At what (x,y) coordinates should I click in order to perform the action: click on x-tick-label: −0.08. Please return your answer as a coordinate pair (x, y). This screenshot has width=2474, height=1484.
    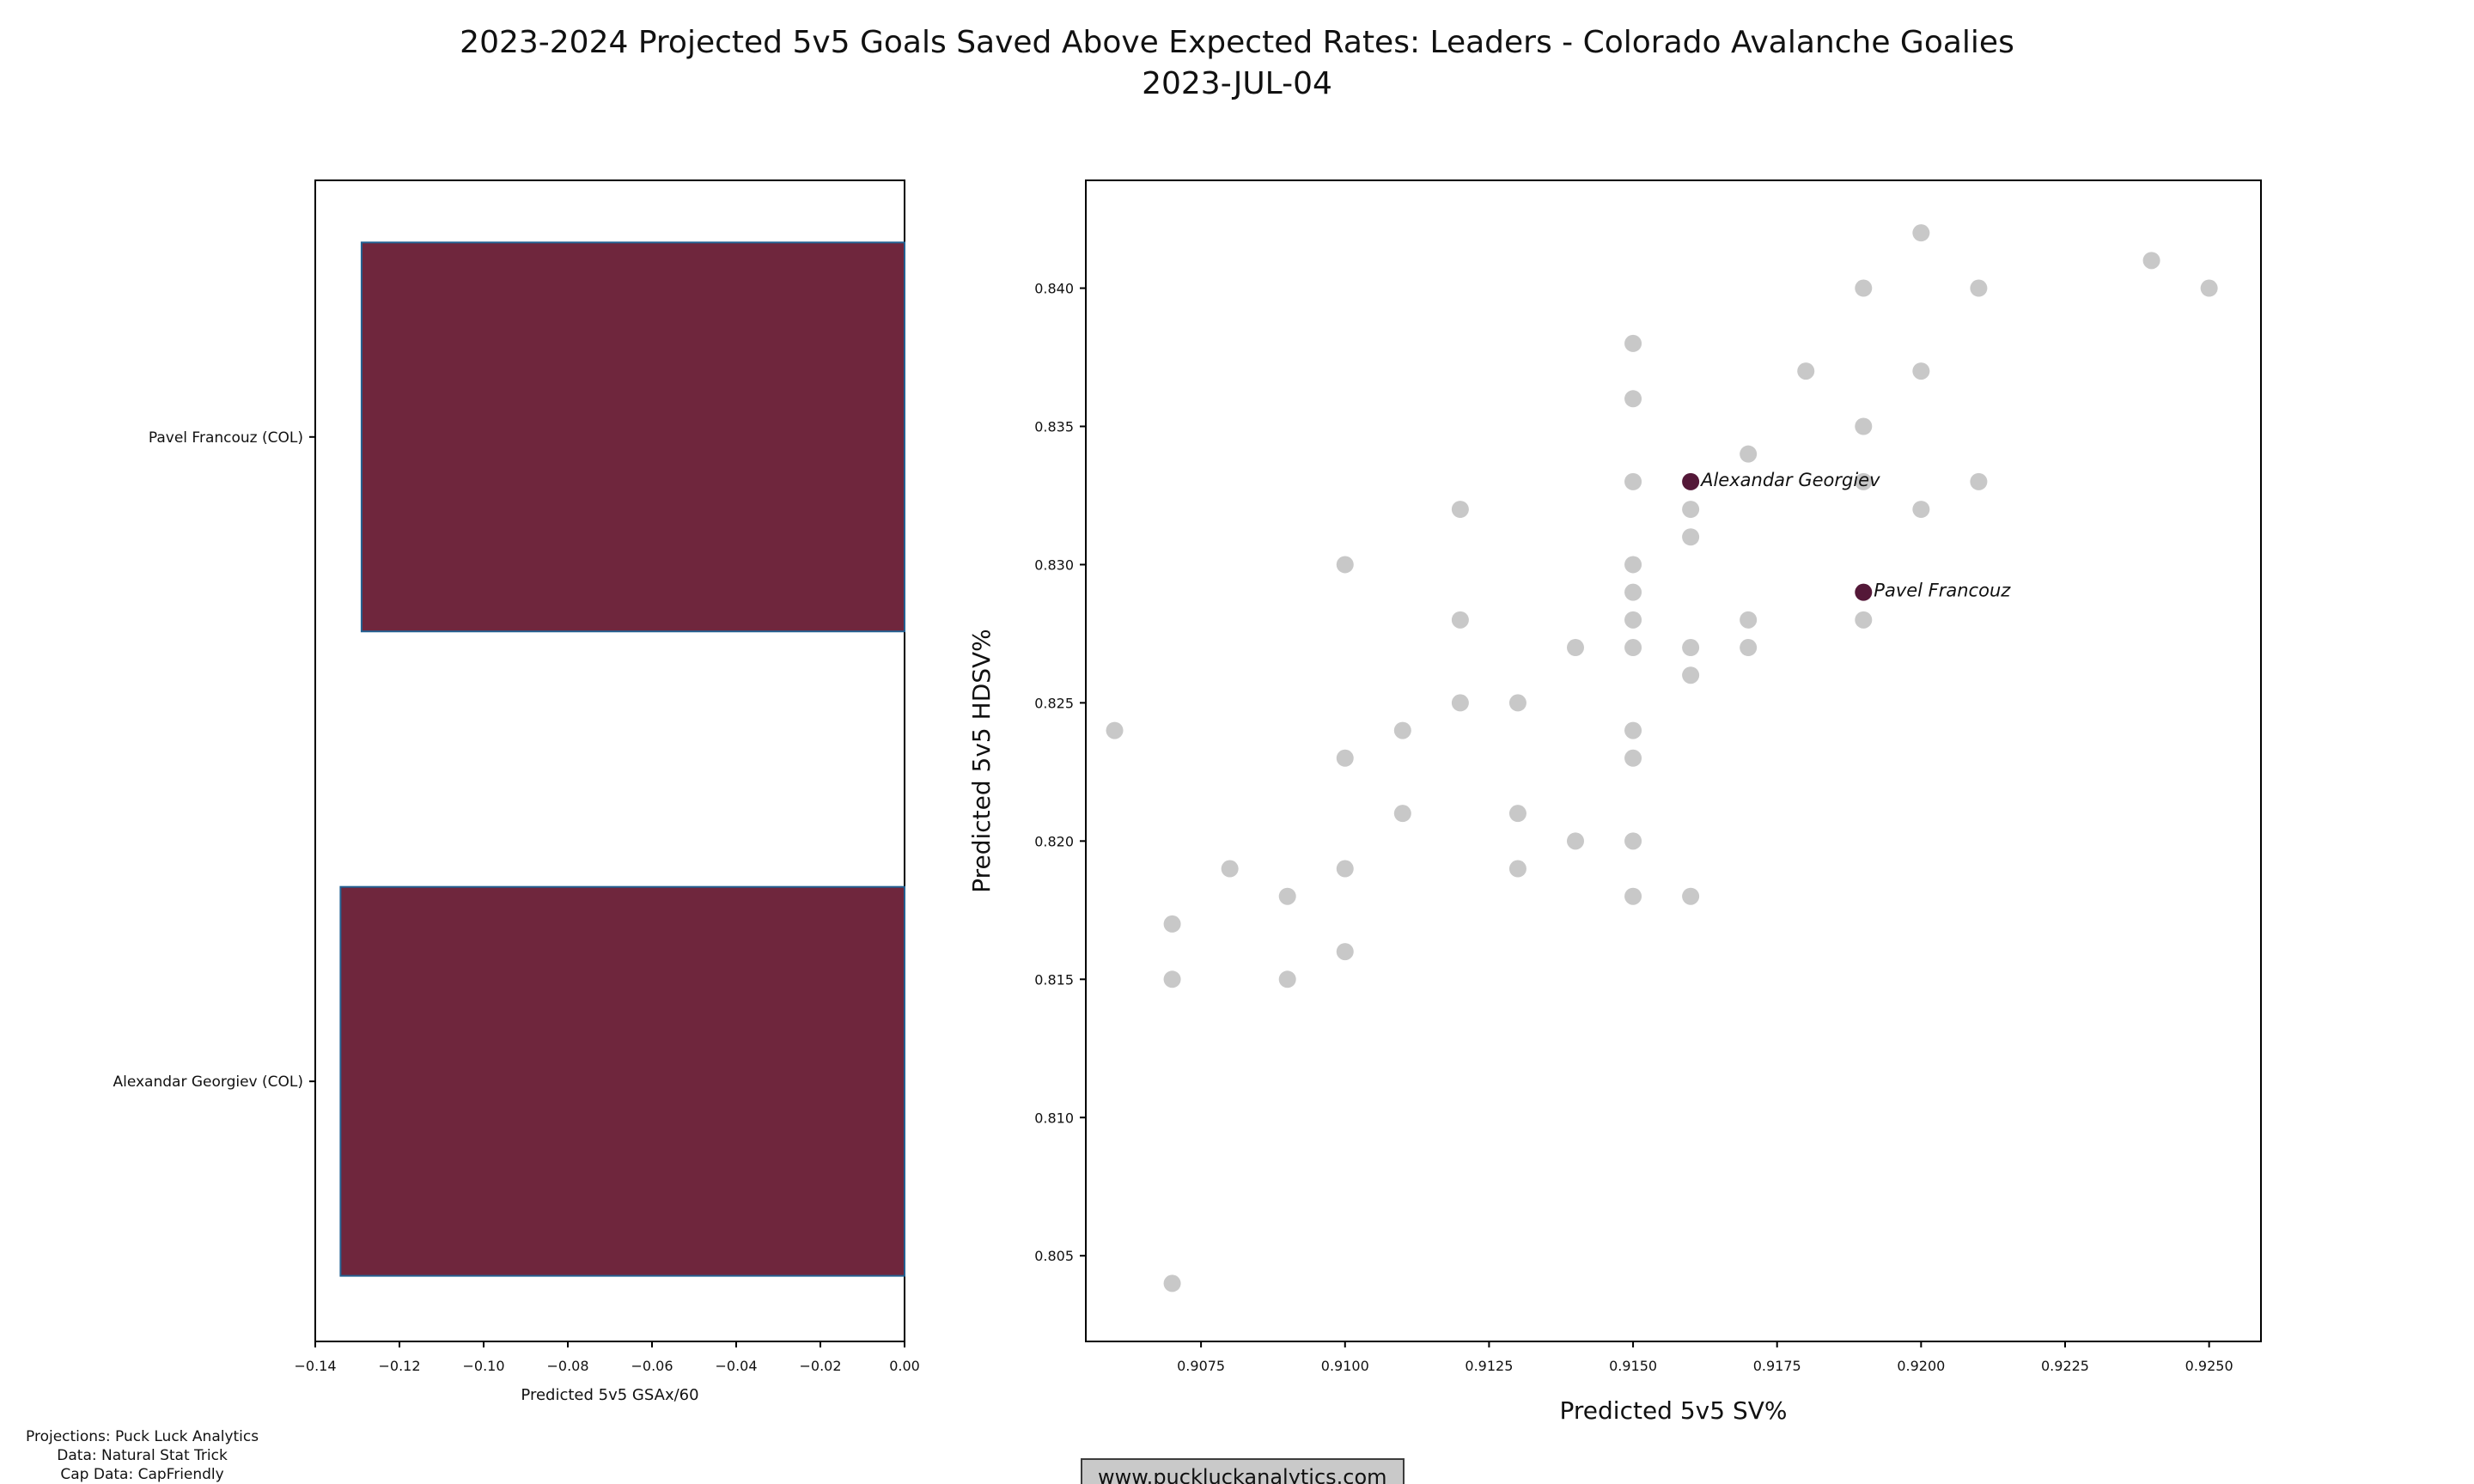
    Looking at the image, I should click on (567, 1366).